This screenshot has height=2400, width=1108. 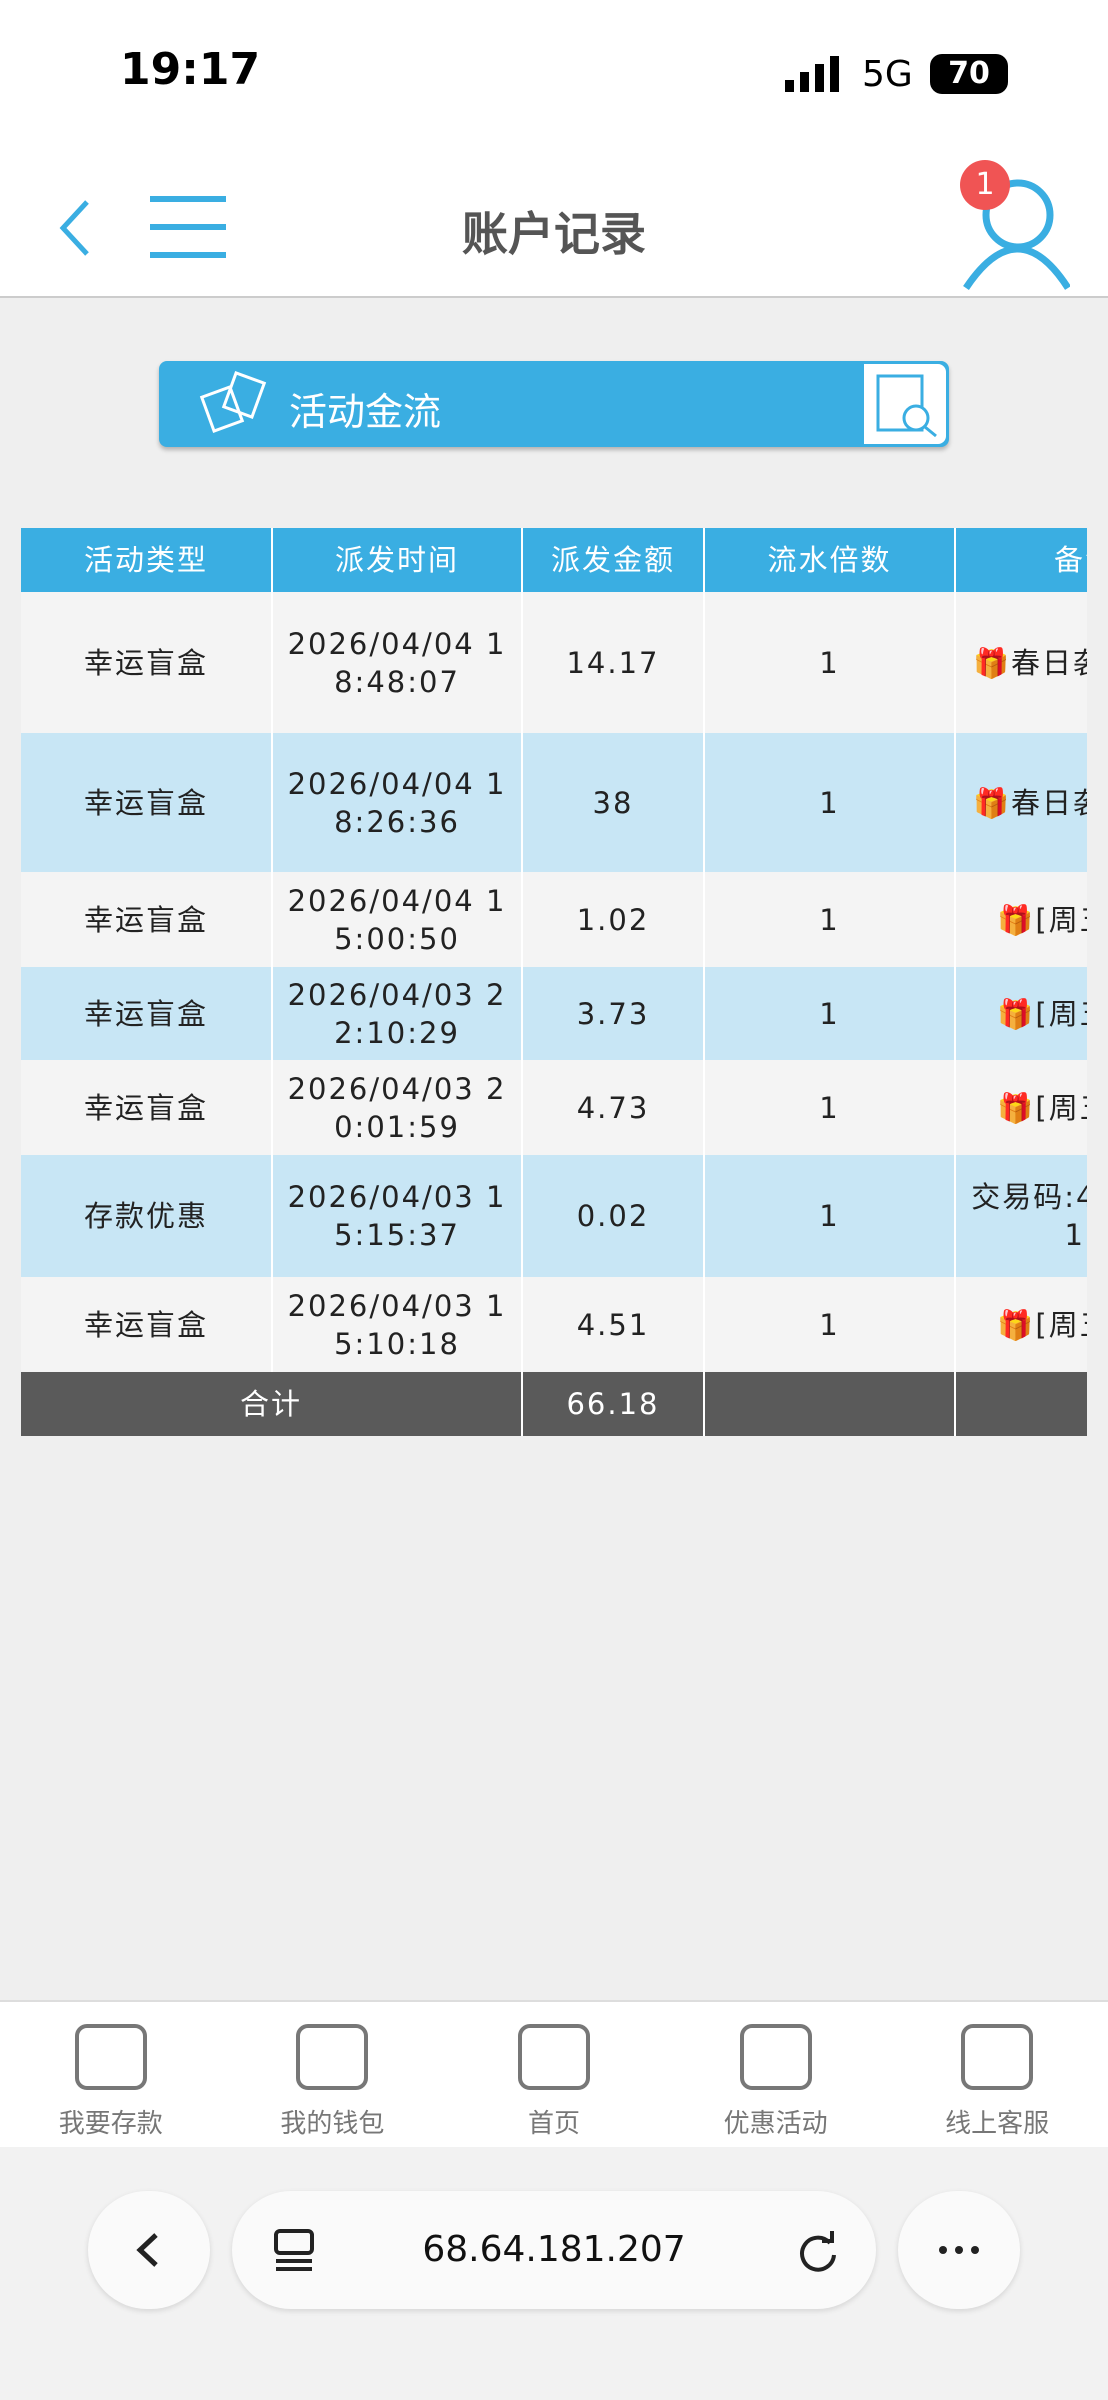 What do you see at coordinates (818, 2251) in the screenshot?
I see `reload-icon` at bounding box center [818, 2251].